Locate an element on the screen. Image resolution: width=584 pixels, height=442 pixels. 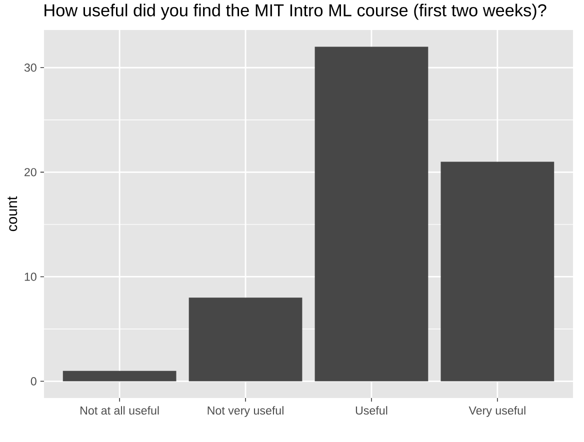
x-tick-label: Very useful is located at coordinates (497, 411).